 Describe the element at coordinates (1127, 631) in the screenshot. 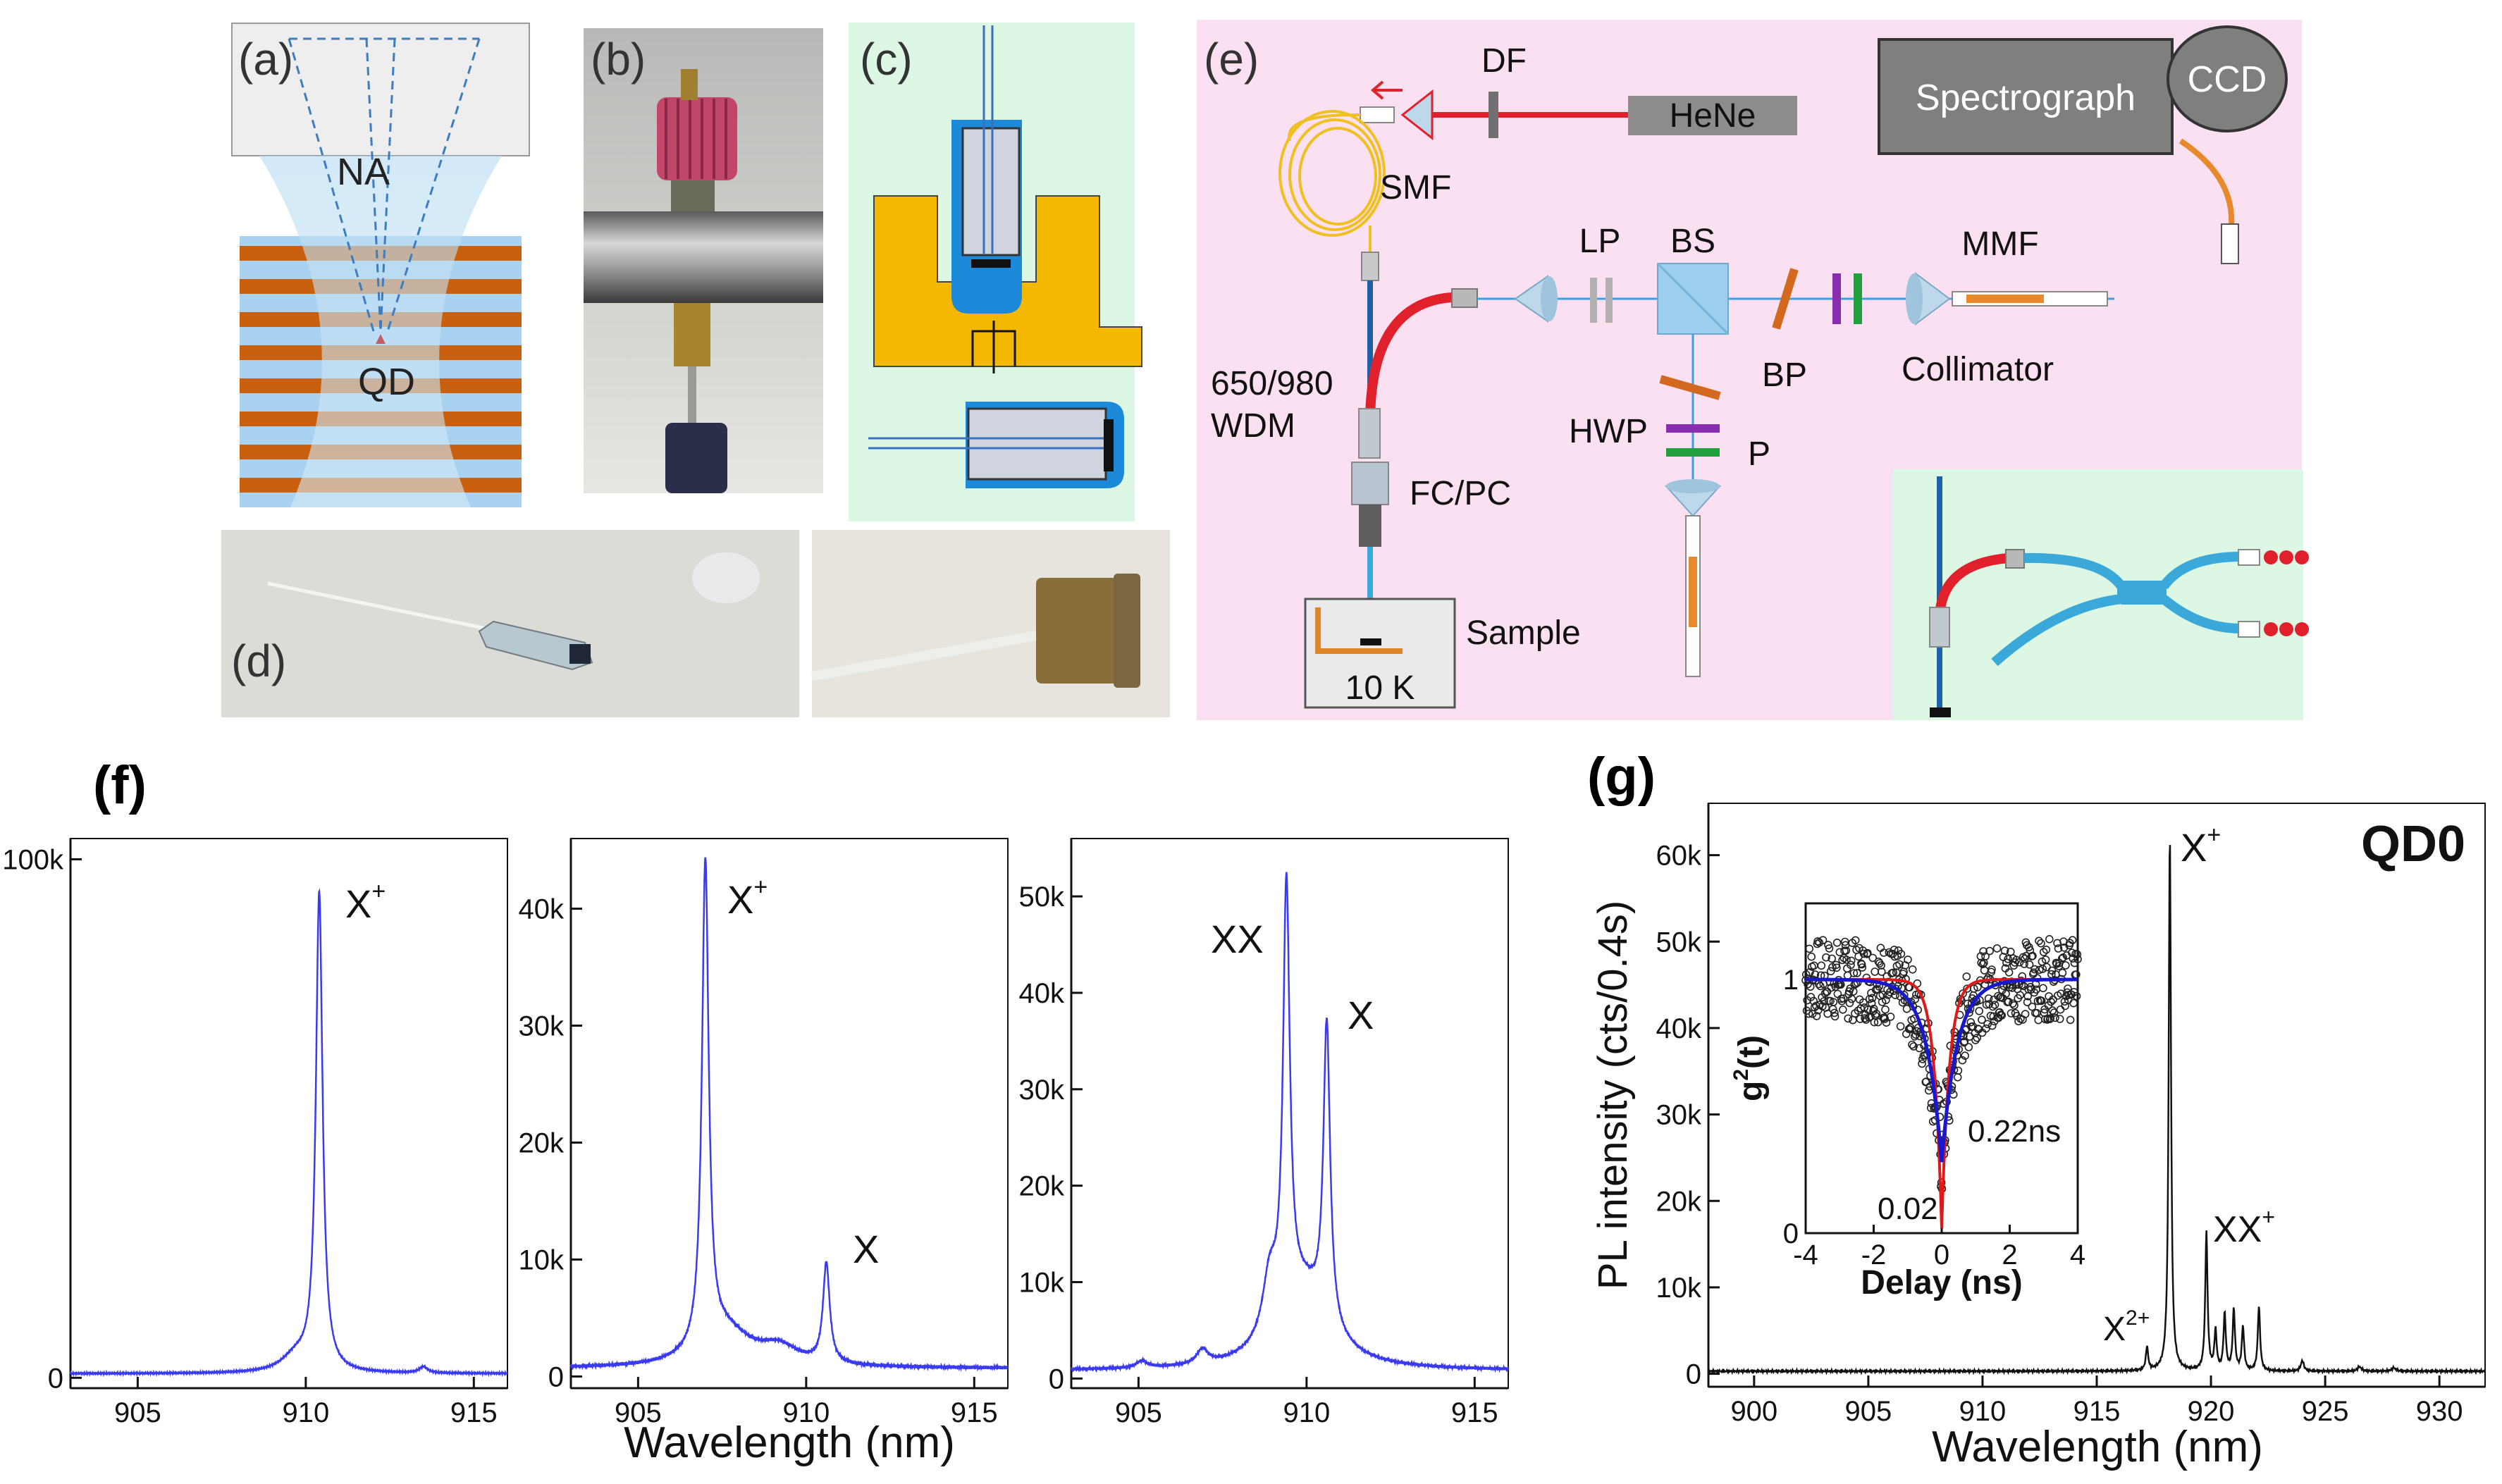

I see `fcpc-nut` at that location.